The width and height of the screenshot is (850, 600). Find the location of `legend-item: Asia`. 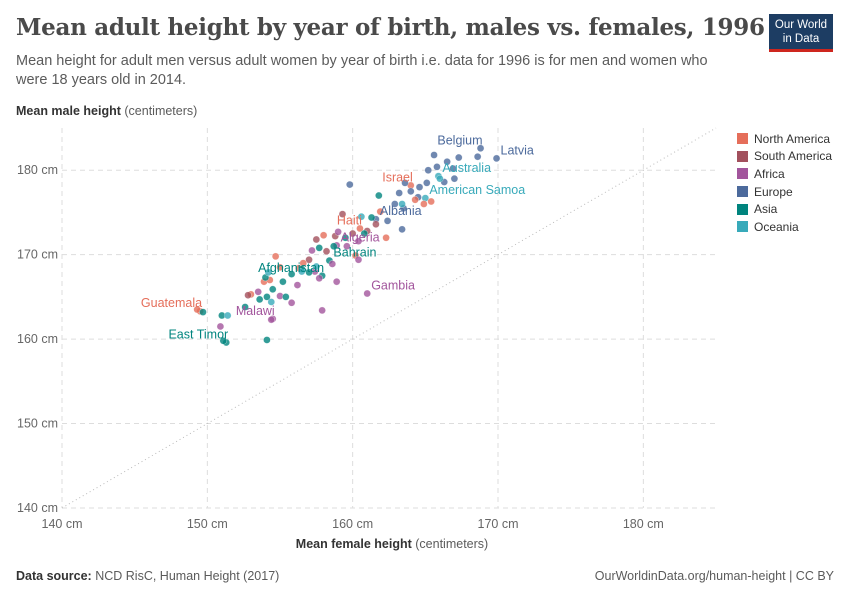

legend-item: Asia is located at coordinates (784, 209).